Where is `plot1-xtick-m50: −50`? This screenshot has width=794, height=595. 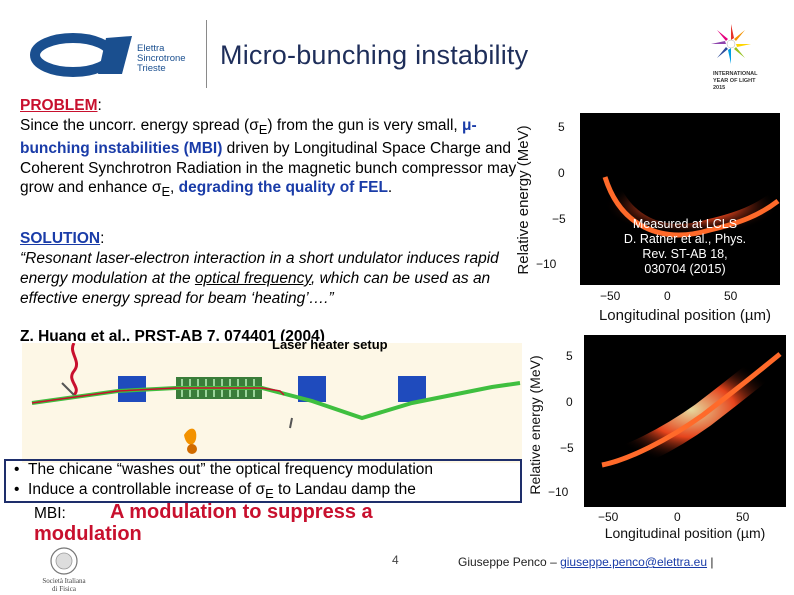 plot1-xtick-m50: −50 is located at coordinates (610, 296).